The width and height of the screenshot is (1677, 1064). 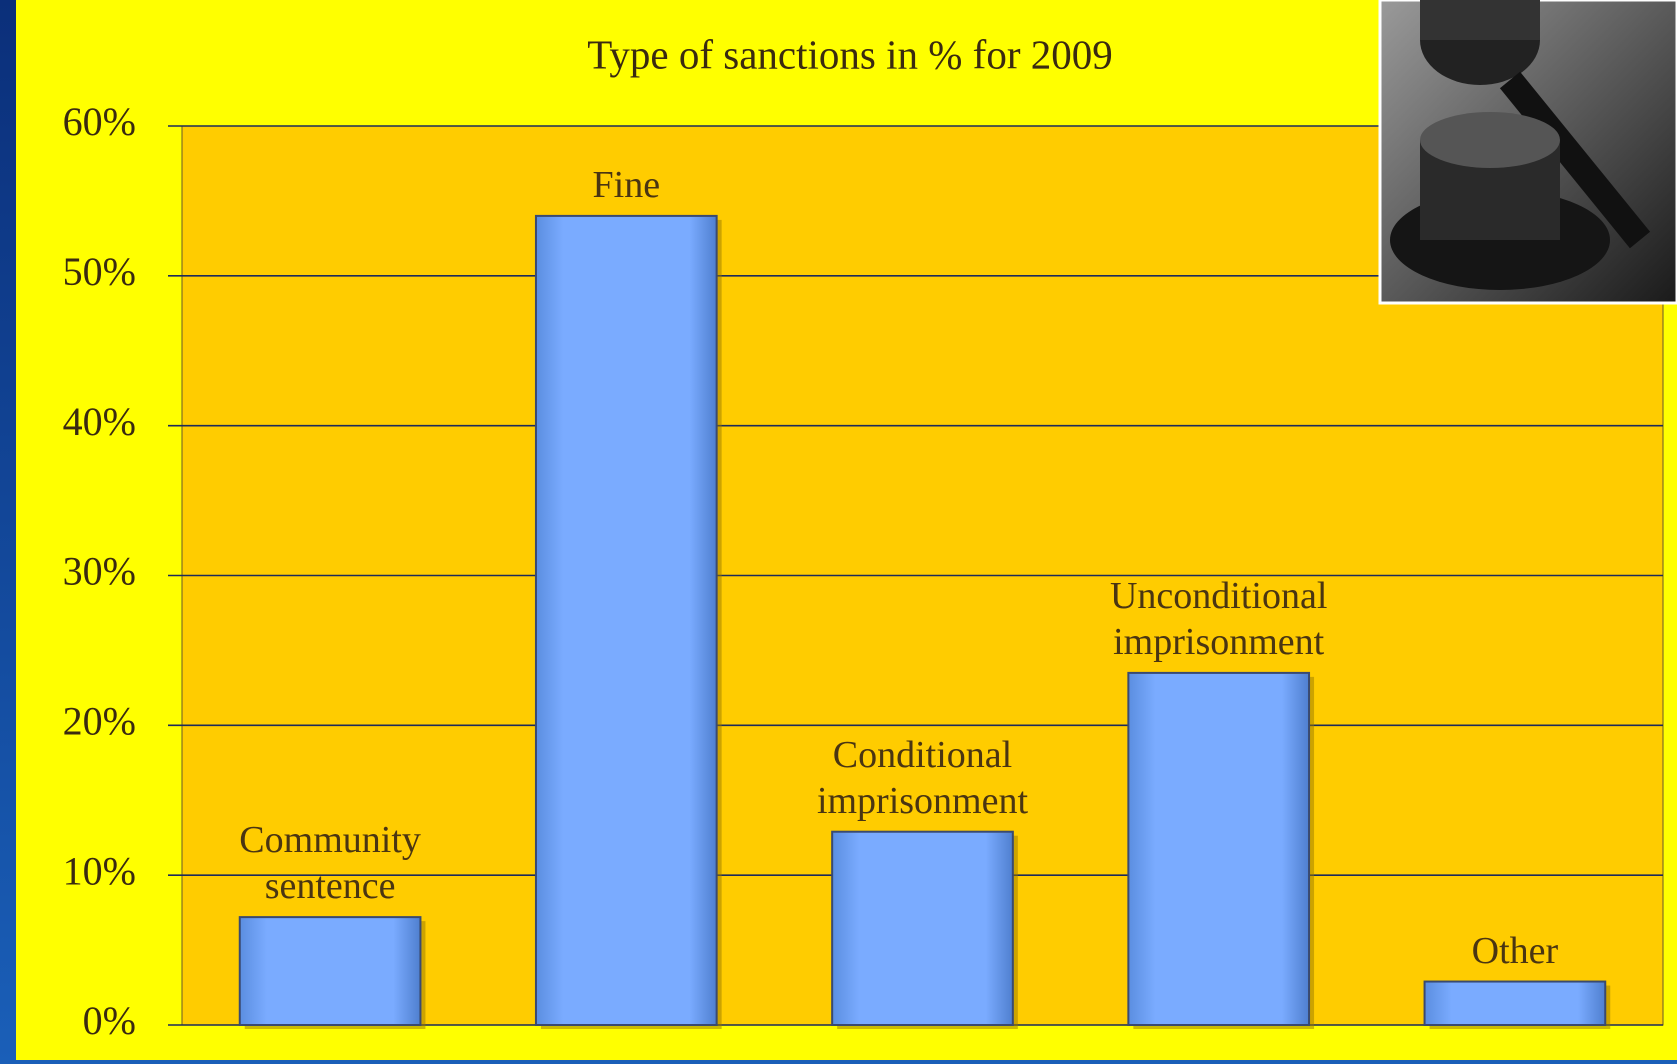 What do you see at coordinates (99, 121) in the screenshot?
I see `y-tick-label: 60%` at bounding box center [99, 121].